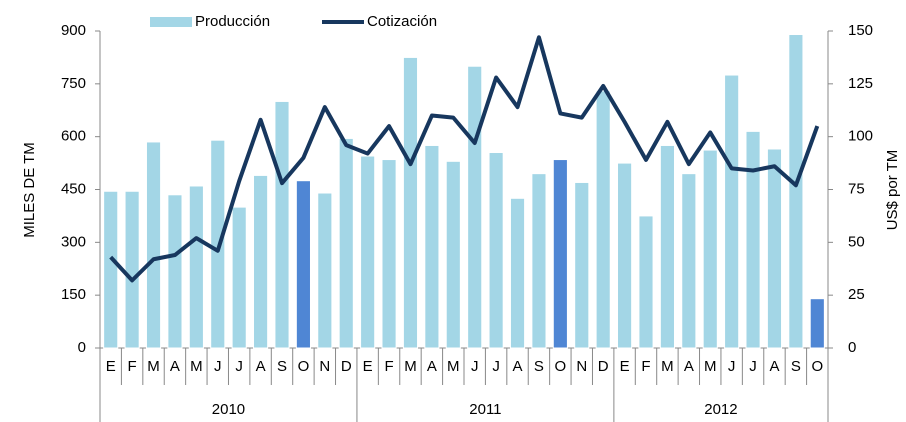  I want to click on y-tick-label: 750, so click(73, 83).